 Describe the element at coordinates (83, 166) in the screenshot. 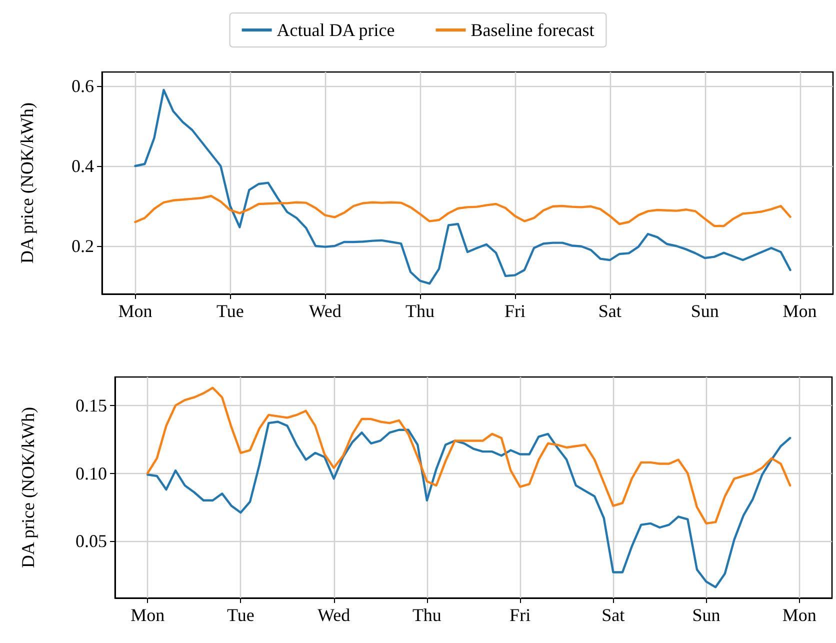

I see `y-tick-label: 0.4` at that location.